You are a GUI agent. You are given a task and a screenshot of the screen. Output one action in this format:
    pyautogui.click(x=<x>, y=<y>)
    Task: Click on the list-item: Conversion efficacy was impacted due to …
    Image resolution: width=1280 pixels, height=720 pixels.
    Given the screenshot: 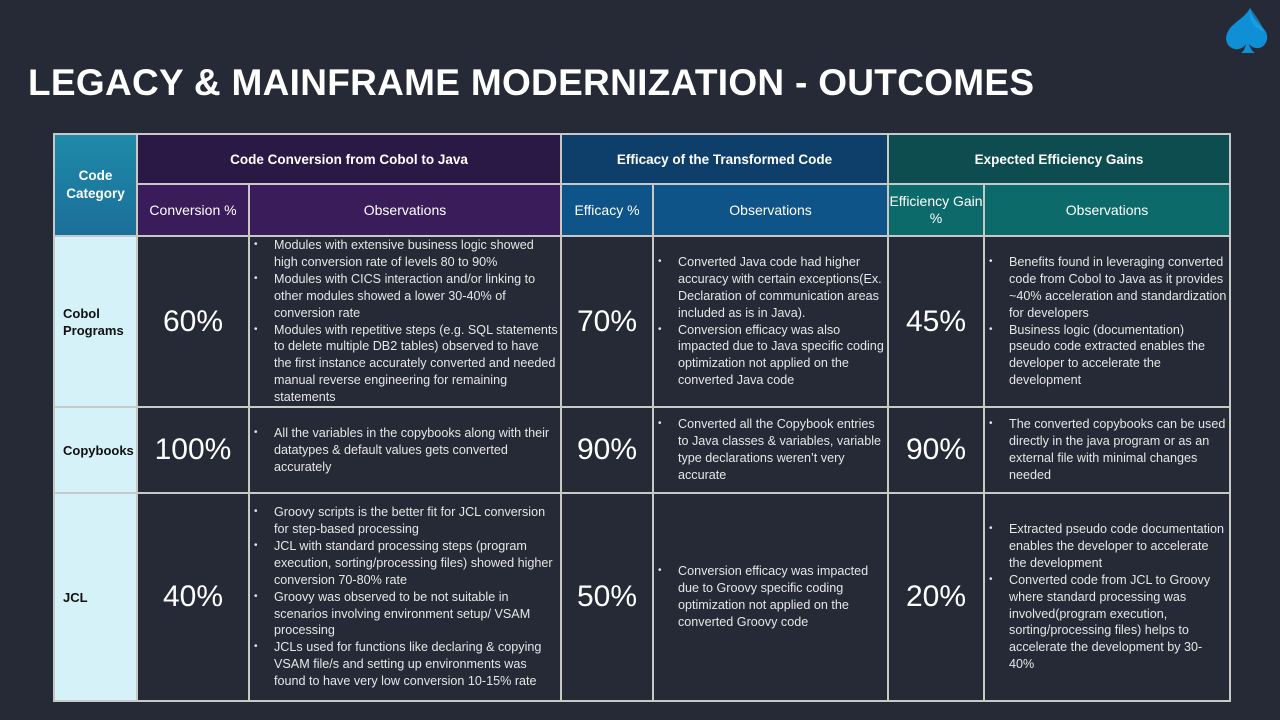 What is the action you would take?
    pyautogui.click(x=771, y=597)
    